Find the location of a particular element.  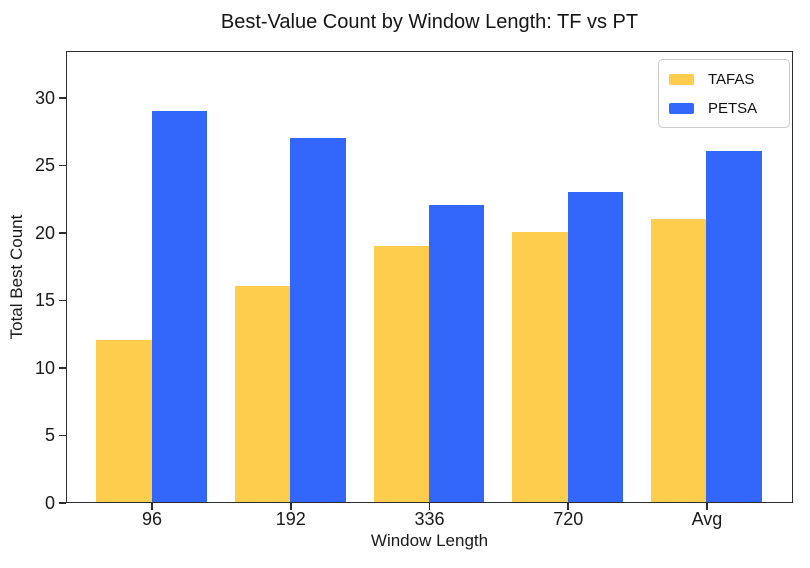

x-tick-label-96: 96 is located at coordinates (152, 519).